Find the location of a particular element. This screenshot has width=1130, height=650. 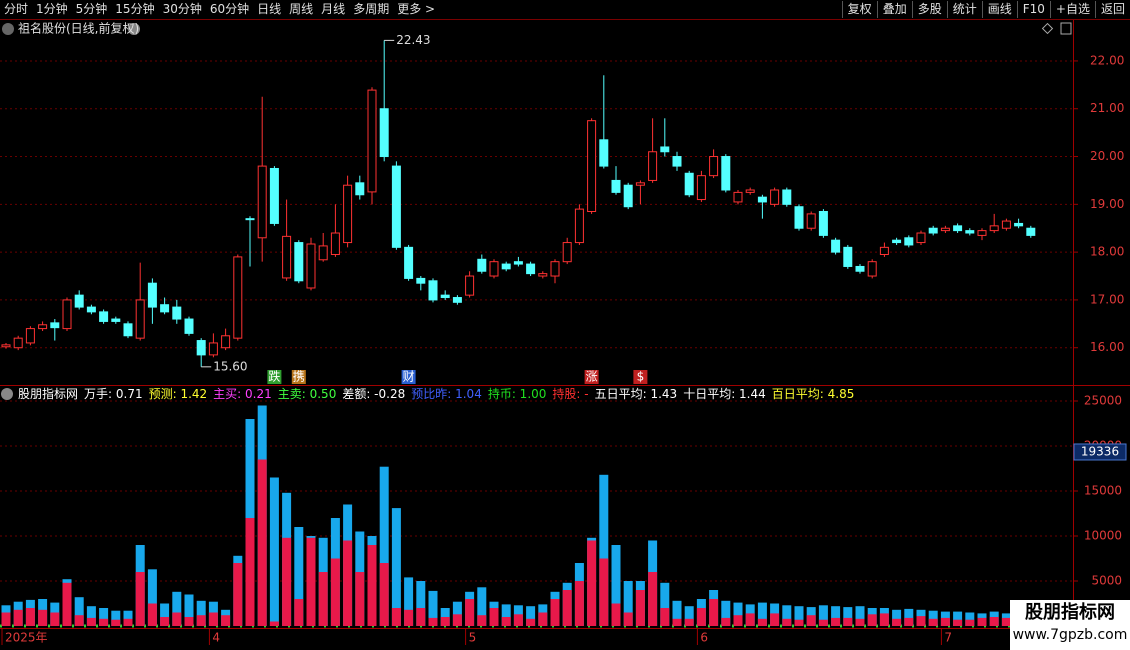

diamond-icon is located at coordinates (1047, 28).